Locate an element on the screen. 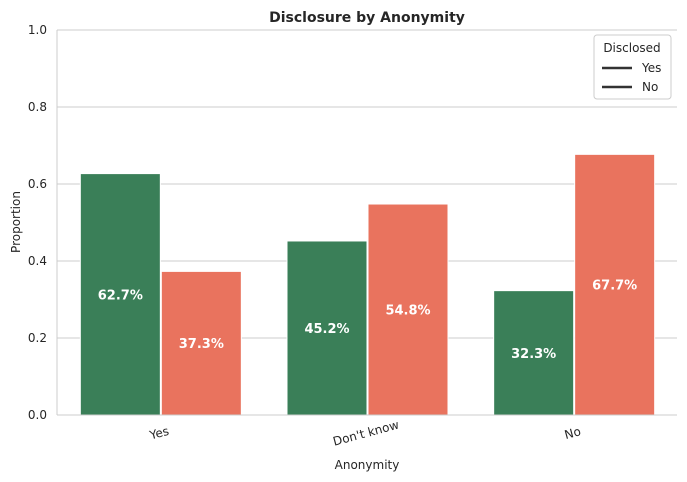 The height and width of the screenshot is (482, 687). bar-value-label: 45.2% is located at coordinates (326, 329).